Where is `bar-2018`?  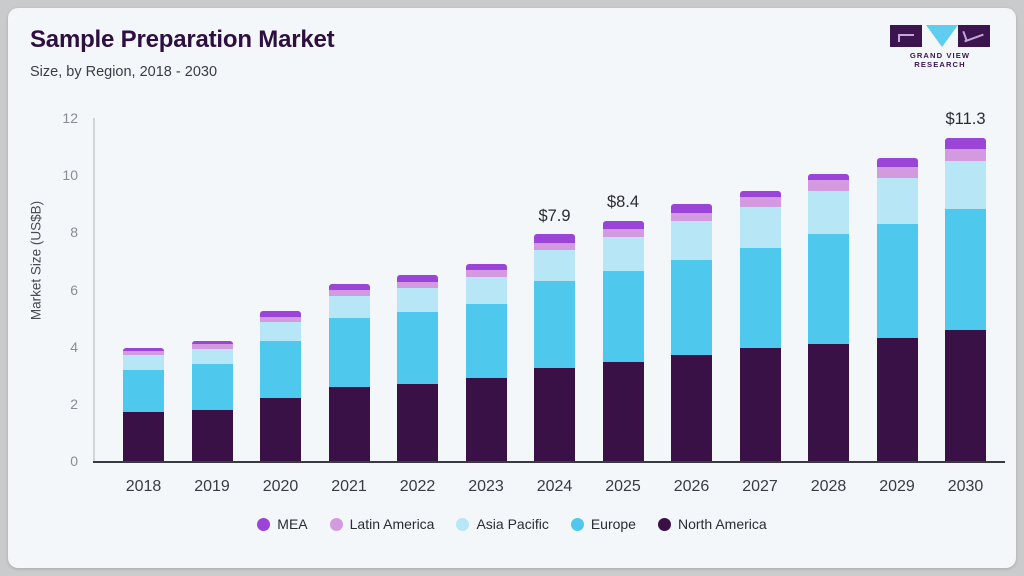
bar-2018 is located at coordinates (143, 404).